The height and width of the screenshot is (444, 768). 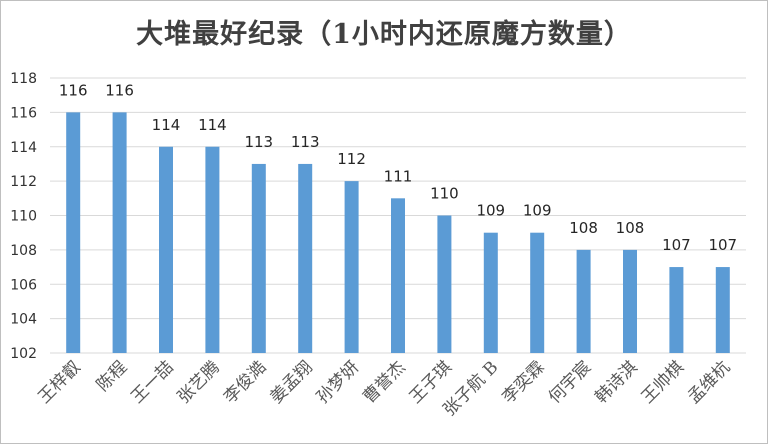 I want to click on x-tick-label: 王一喆, so click(x=152, y=382).